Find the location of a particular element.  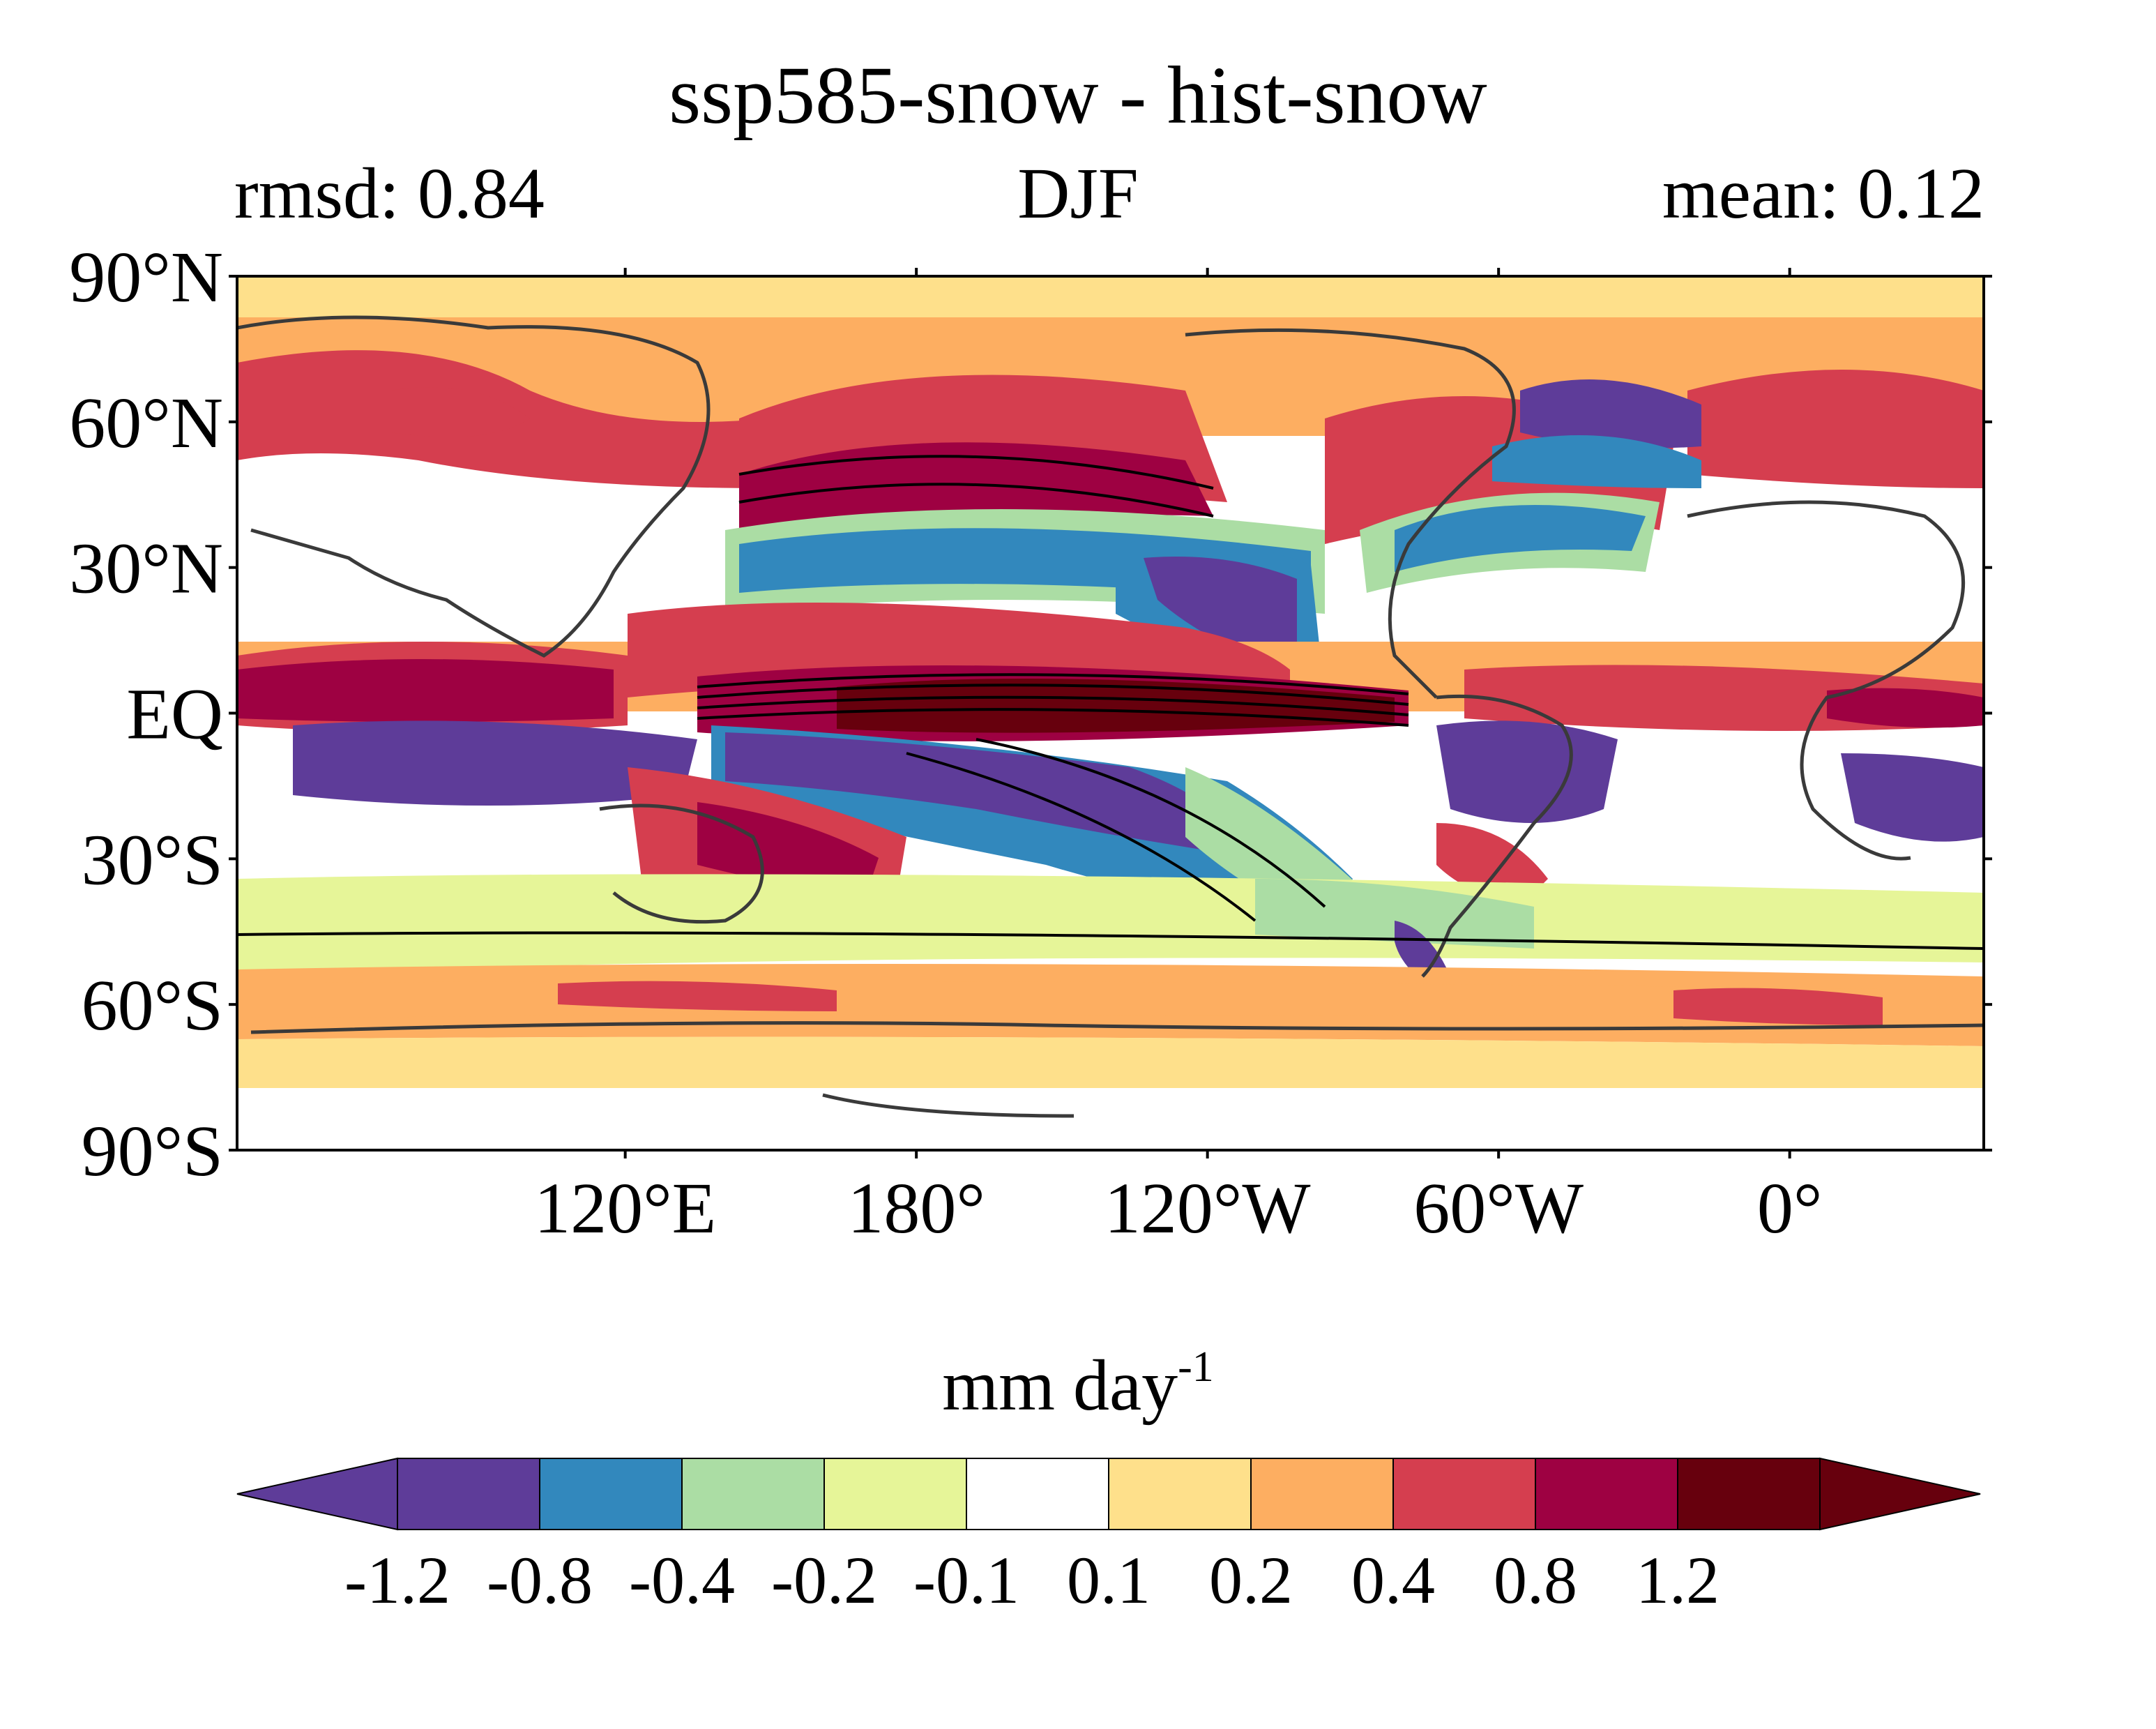

colorbar-units: mm day-1 is located at coordinates (1078, 1383).